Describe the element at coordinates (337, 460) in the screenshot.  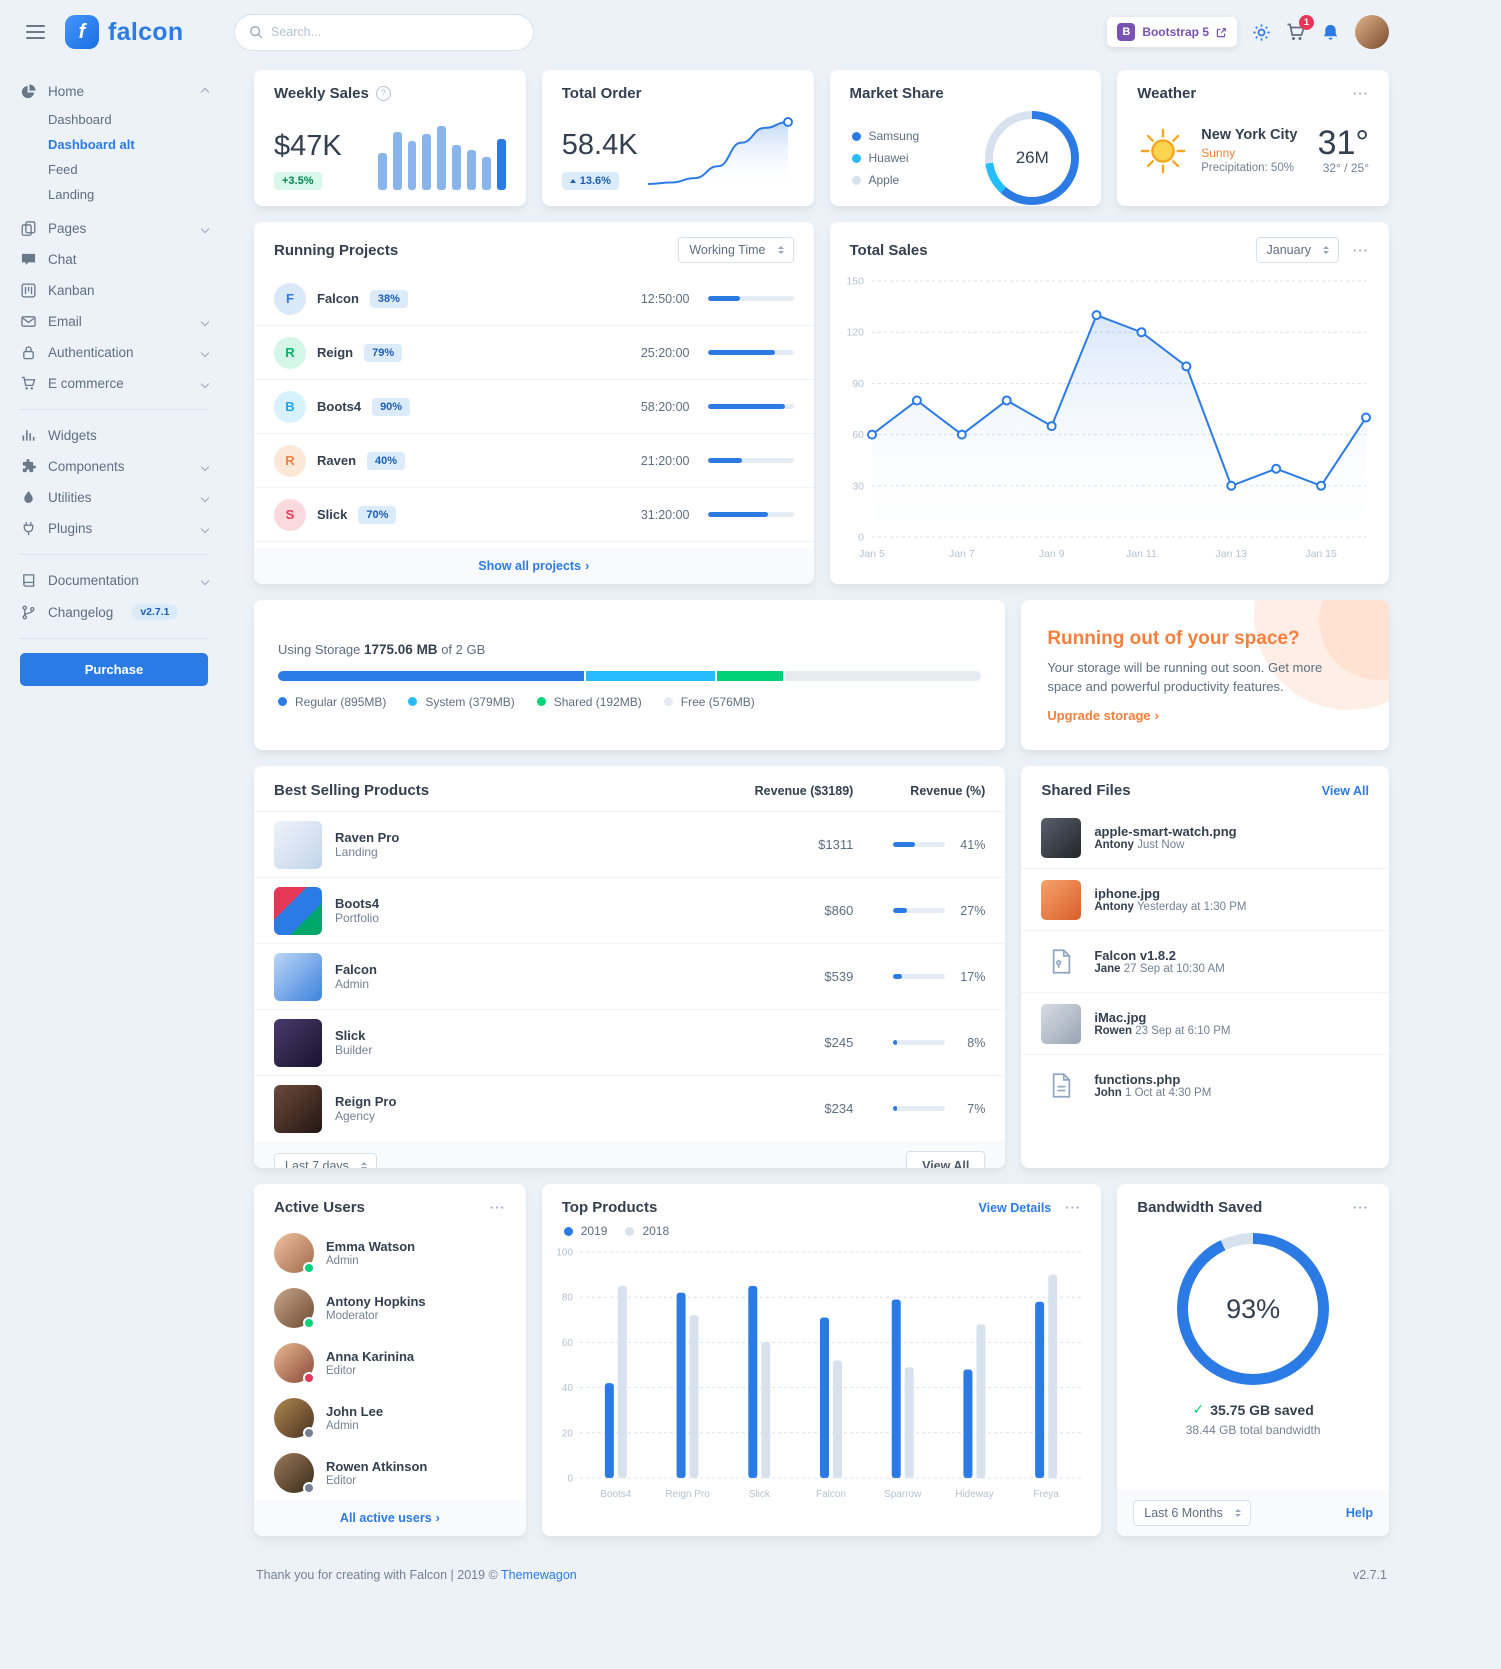
I see `project-name-link: Raven` at that location.